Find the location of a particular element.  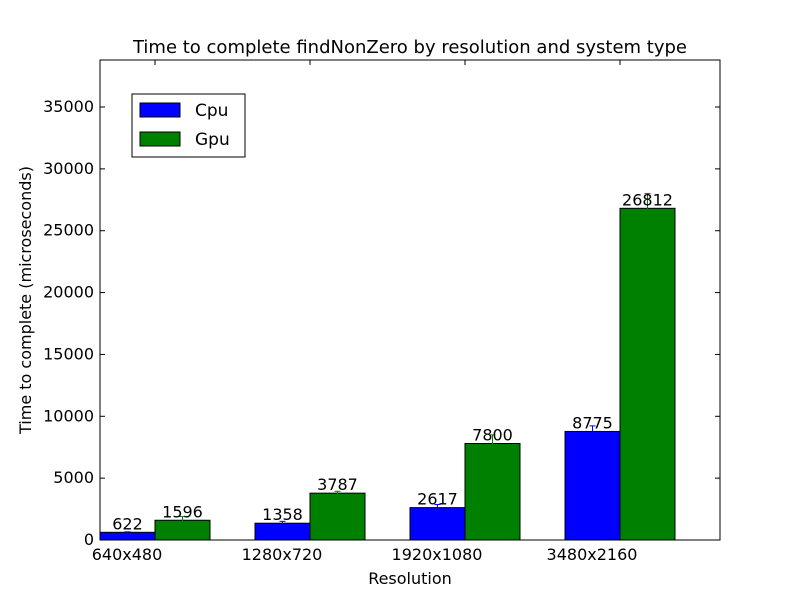

value-label-gpu-3480x2160: 26812 is located at coordinates (647, 199).